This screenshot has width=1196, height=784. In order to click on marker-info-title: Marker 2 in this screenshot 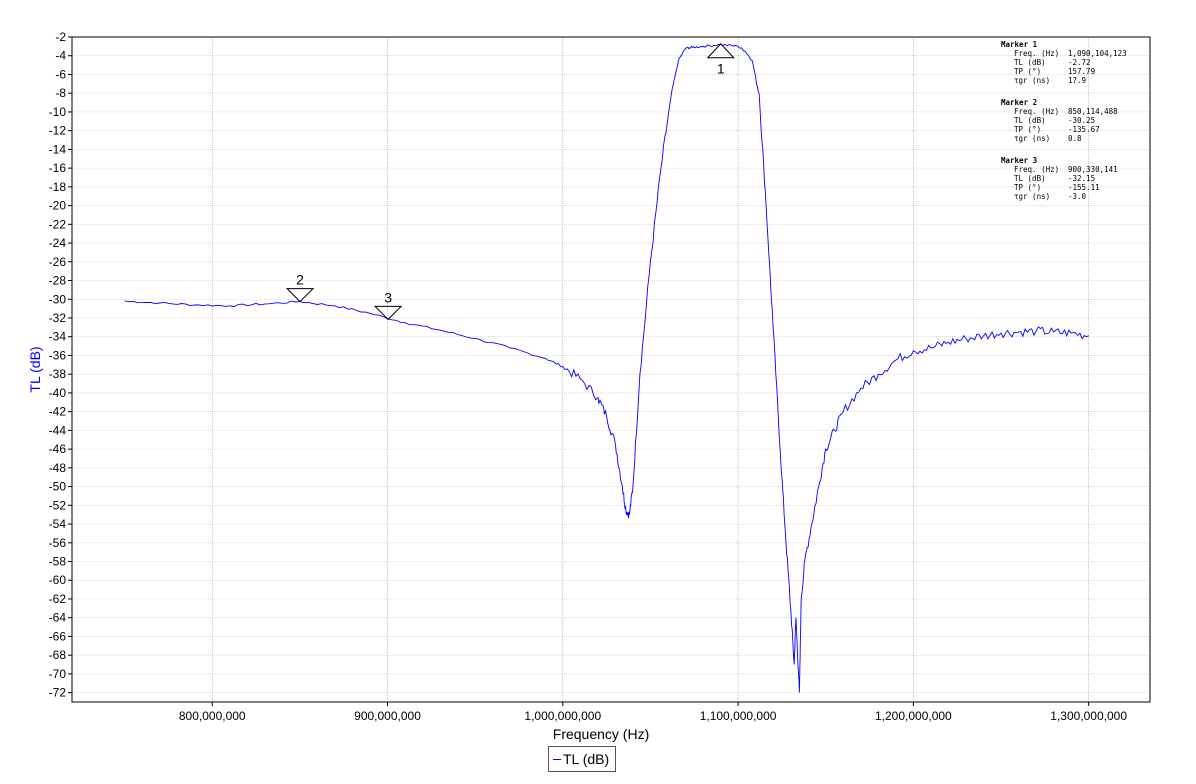, I will do `click(1019, 102)`.